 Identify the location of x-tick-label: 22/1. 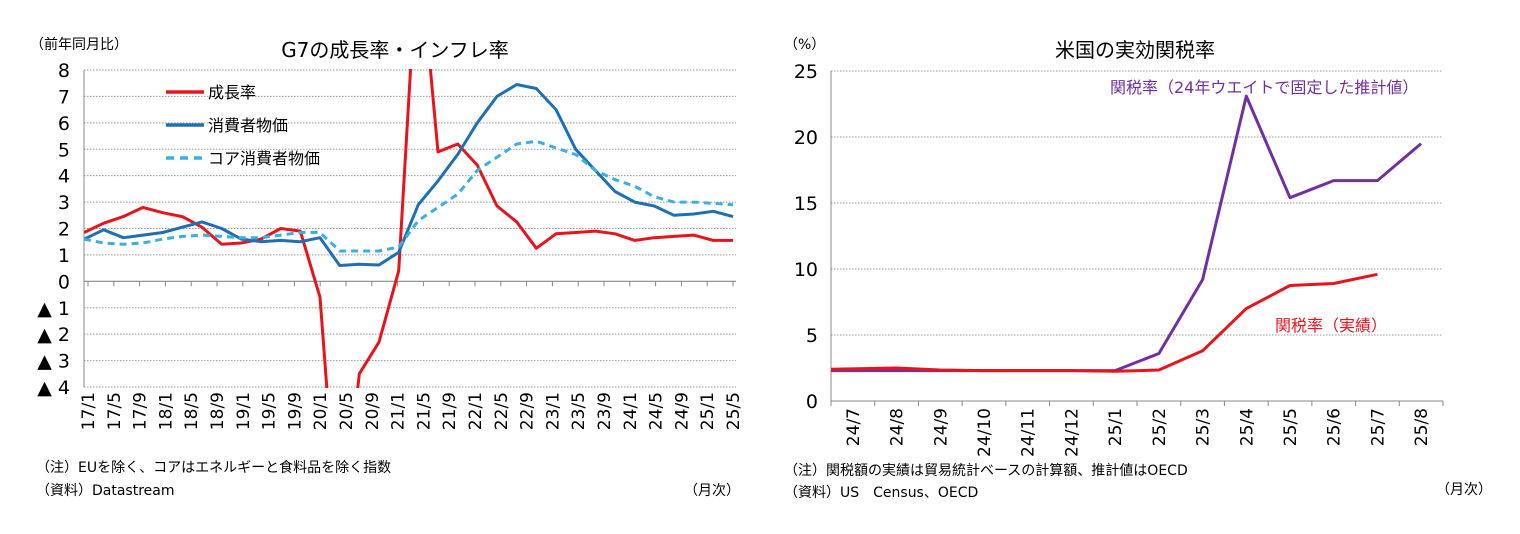
(476, 411).